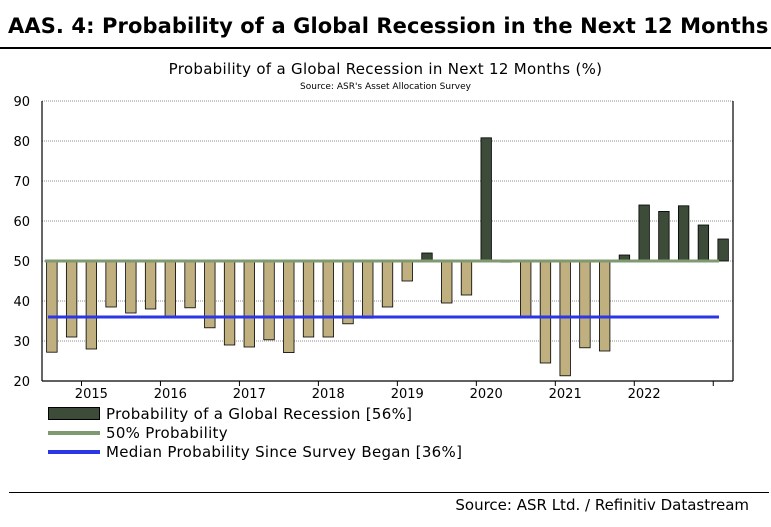 The height and width of the screenshot is (527, 771). Describe the element at coordinates (91, 394) in the screenshot. I see `x-tick-label: 2015` at that location.